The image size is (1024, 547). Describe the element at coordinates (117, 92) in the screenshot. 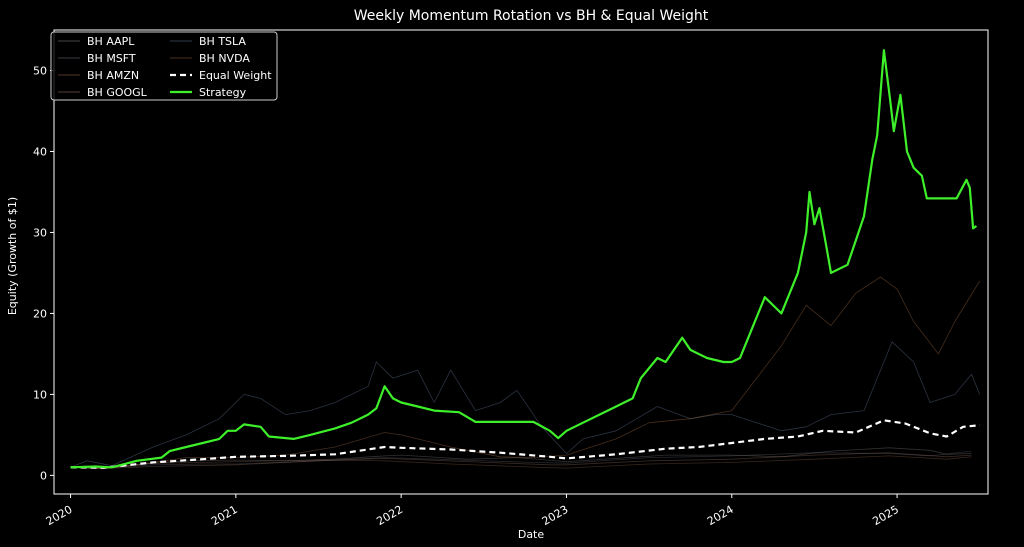

I see `legend-label-bh-googl: BH GOOGL` at that location.